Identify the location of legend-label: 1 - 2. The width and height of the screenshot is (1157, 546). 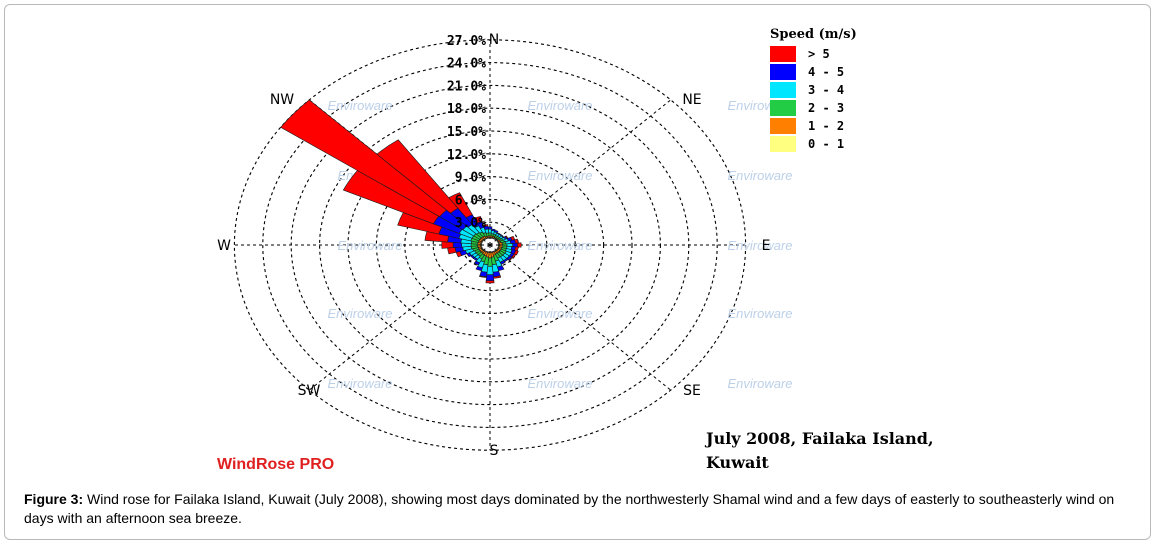
(826, 126).